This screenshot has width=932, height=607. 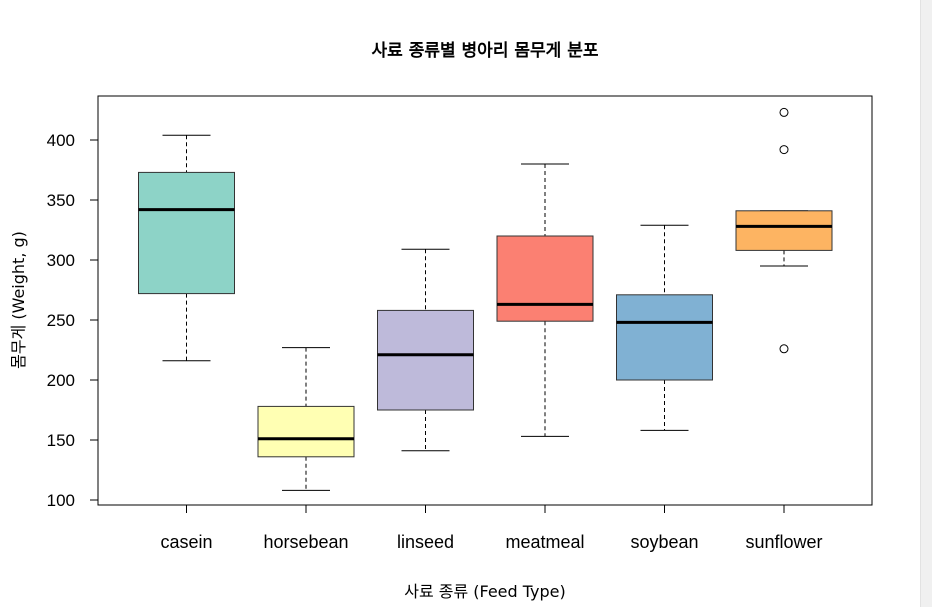 I want to click on y-tick-label: 200, so click(x=61, y=380).